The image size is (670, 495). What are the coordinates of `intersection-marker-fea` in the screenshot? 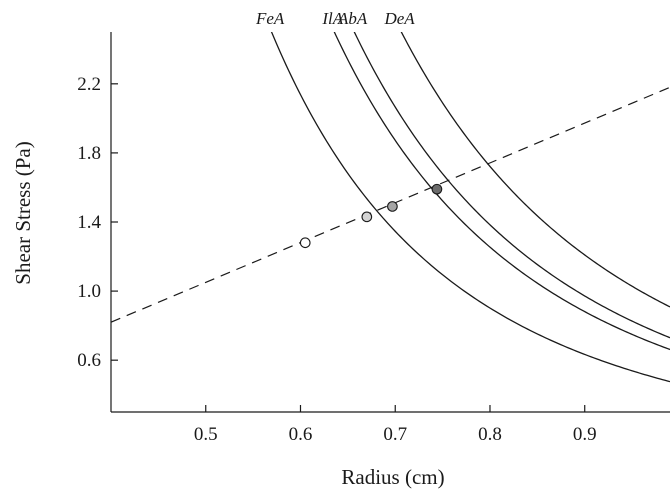 It's located at (305, 243).